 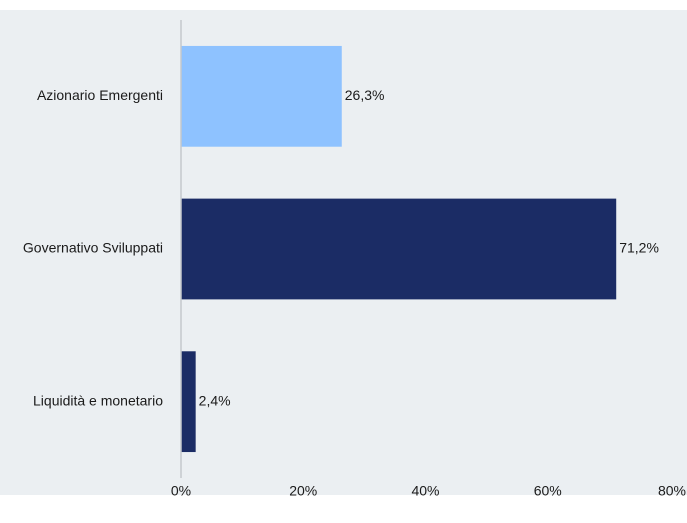 I want to click on x-tick-label: 60%, so click(x=548, y=491).